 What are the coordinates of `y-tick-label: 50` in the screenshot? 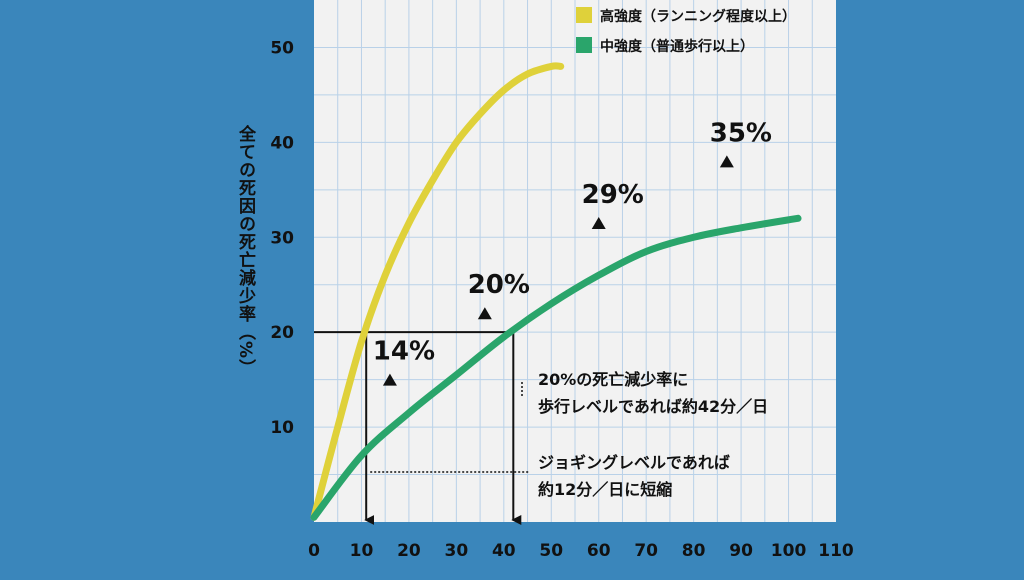 It's located at (282, 48).